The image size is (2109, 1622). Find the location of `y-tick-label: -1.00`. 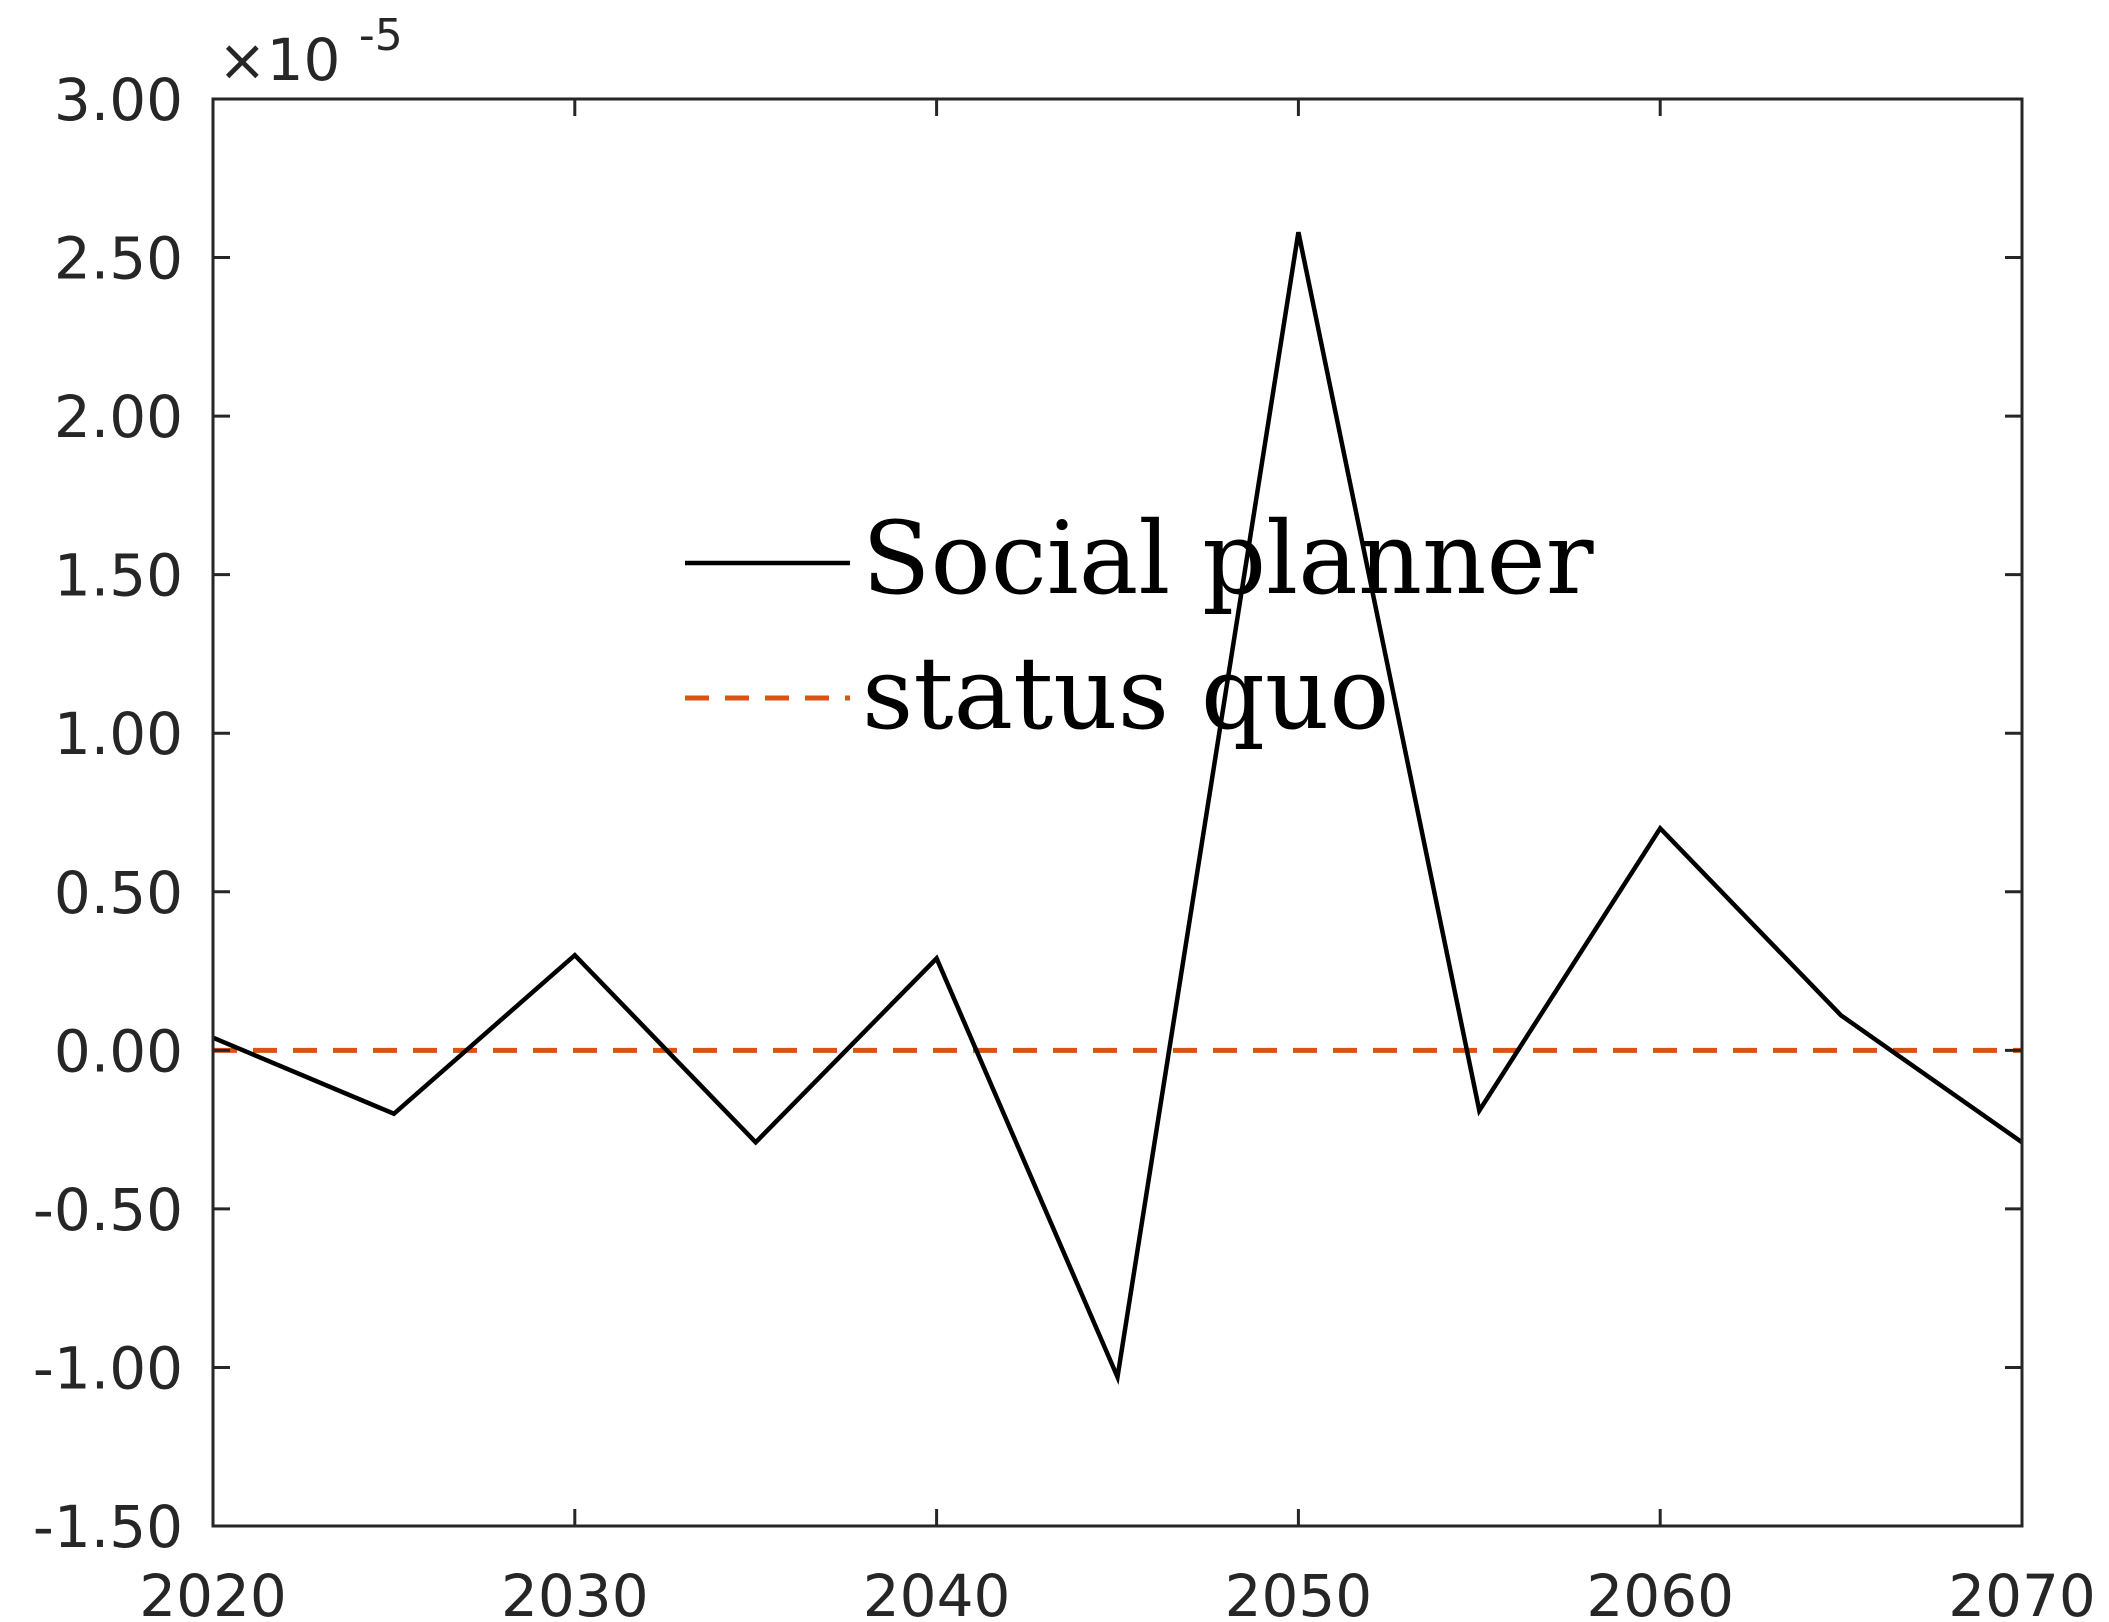

y-tick-label: -1.00 is located at coordinates (108, 1368).